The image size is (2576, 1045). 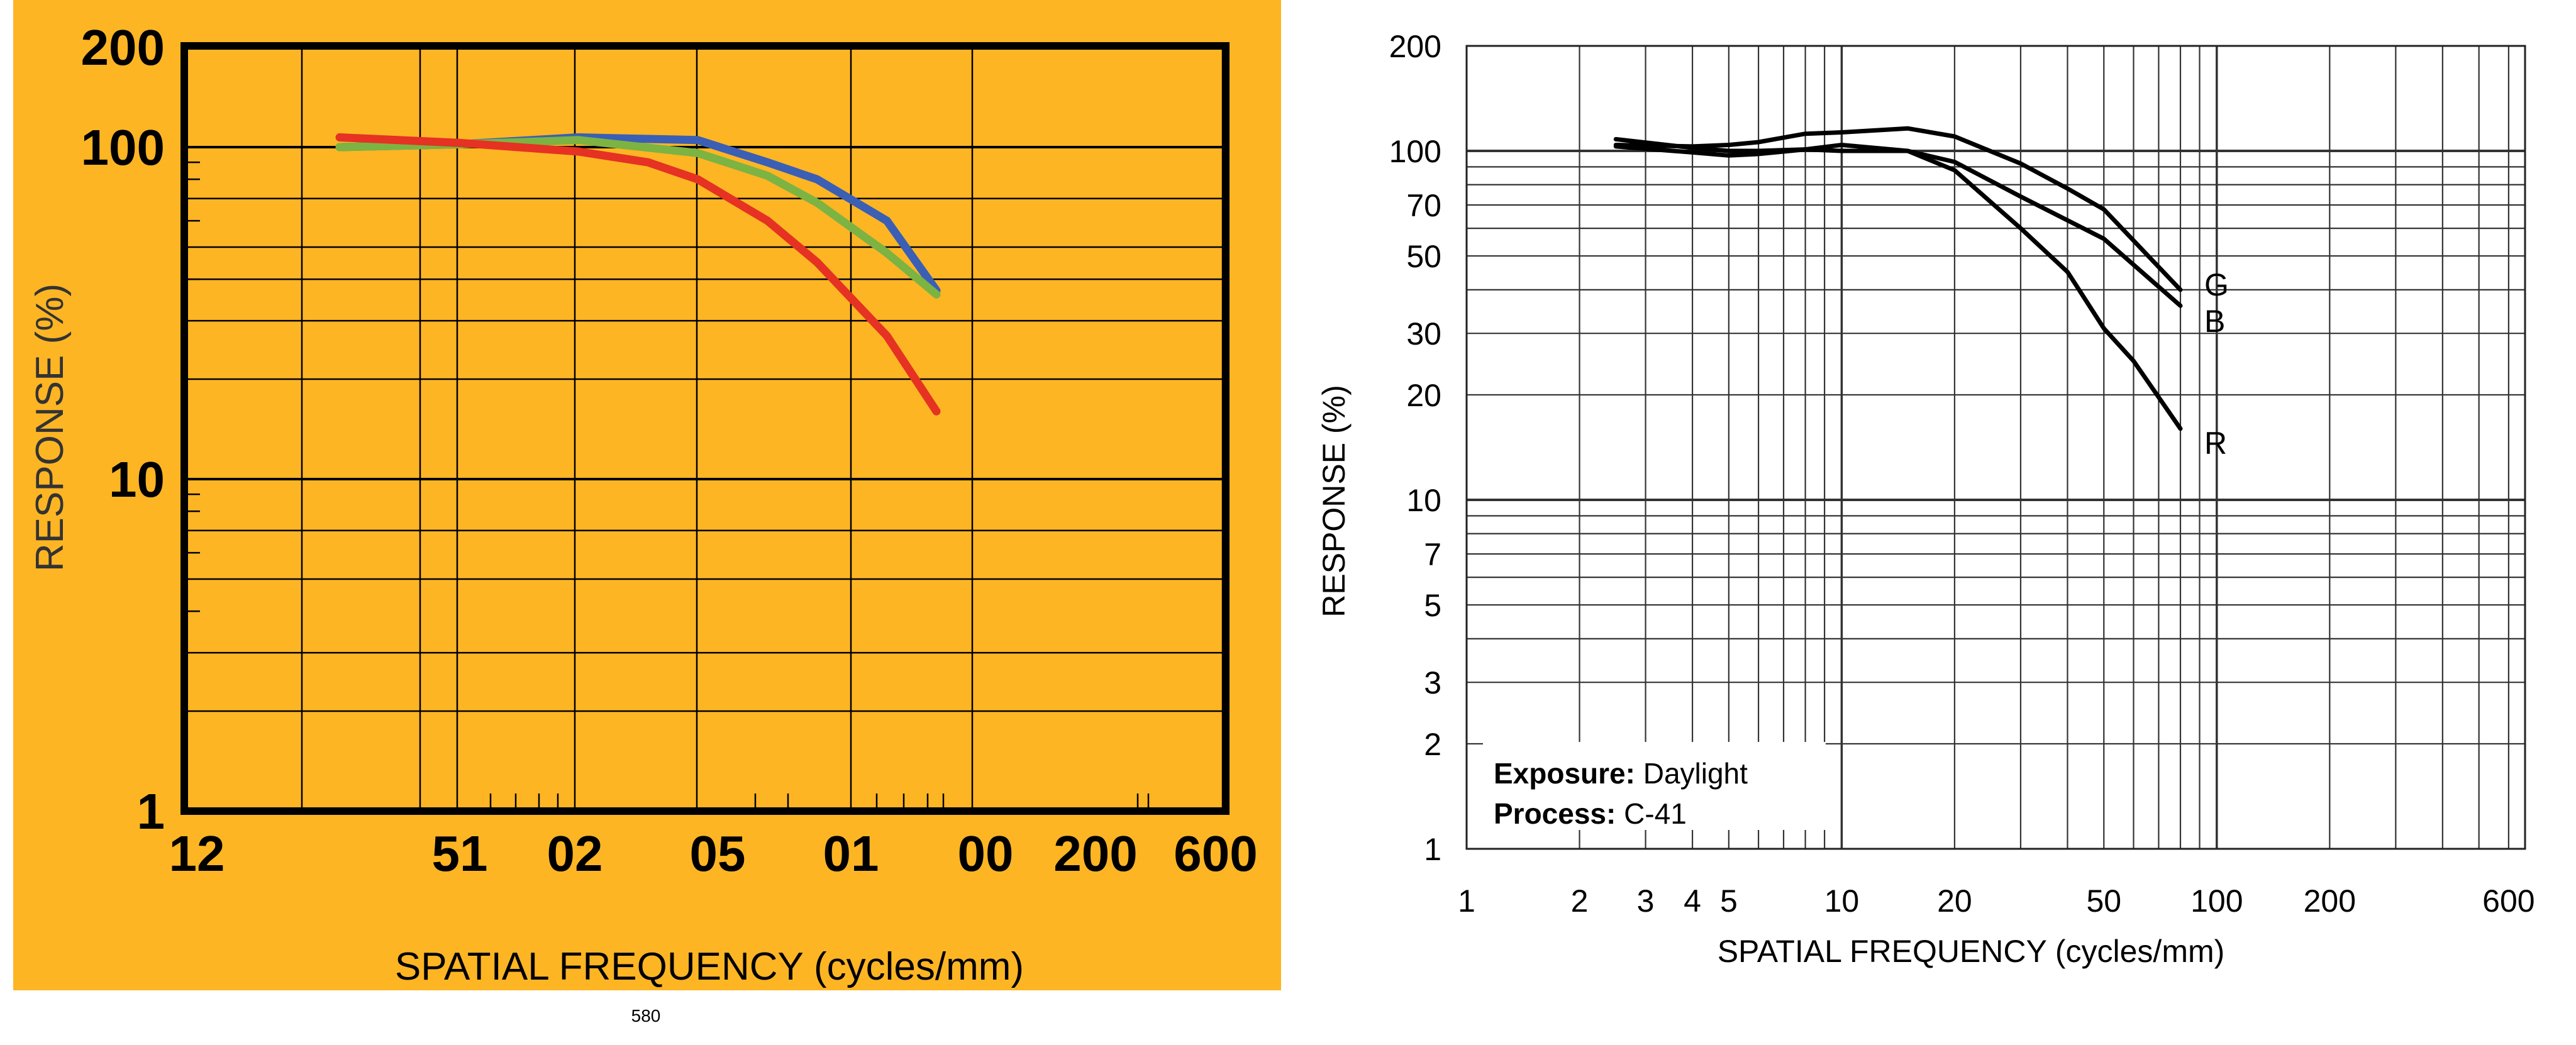 I want to click on right-y-tick-label: 7, so click(x=1432, y=554).